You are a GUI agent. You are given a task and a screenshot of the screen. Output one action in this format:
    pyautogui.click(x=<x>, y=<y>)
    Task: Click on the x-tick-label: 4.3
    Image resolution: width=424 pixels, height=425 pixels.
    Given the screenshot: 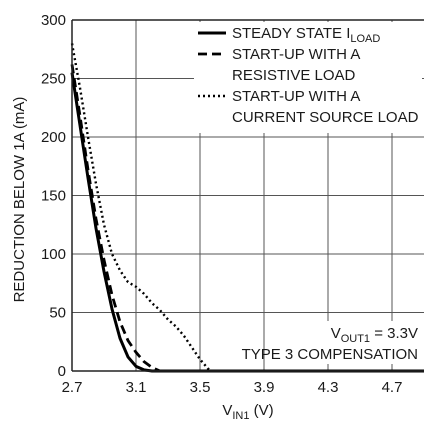 What is the action you would take?
    pyautogui.click(x=328, y=387)
    